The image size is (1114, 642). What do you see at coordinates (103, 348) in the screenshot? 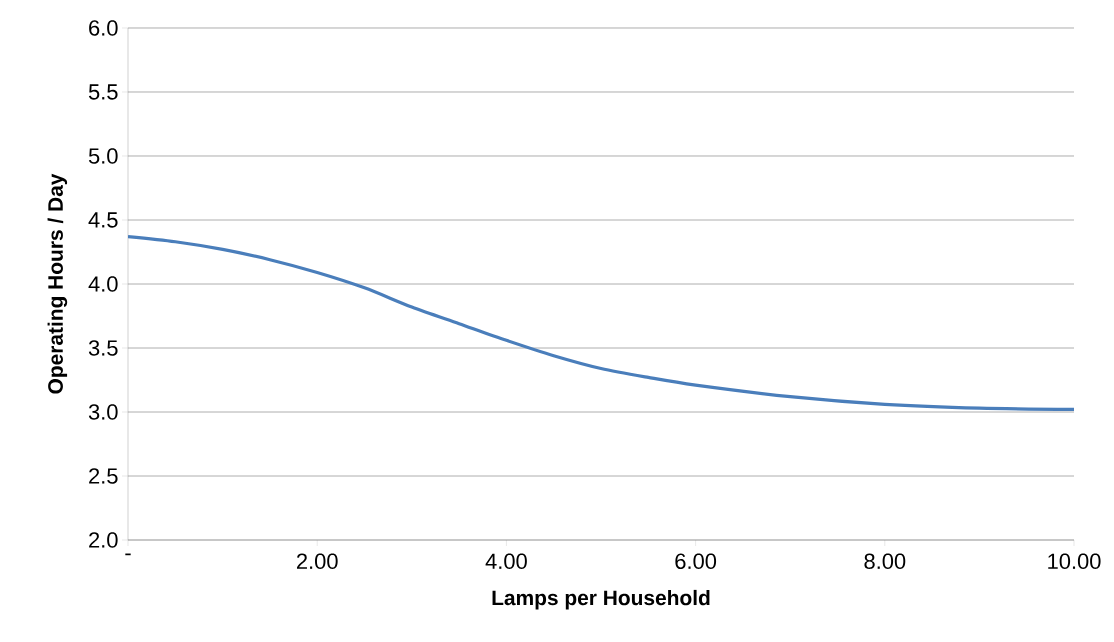
I see `y-tick-label: 3.5` at bounding box center [103, 348].